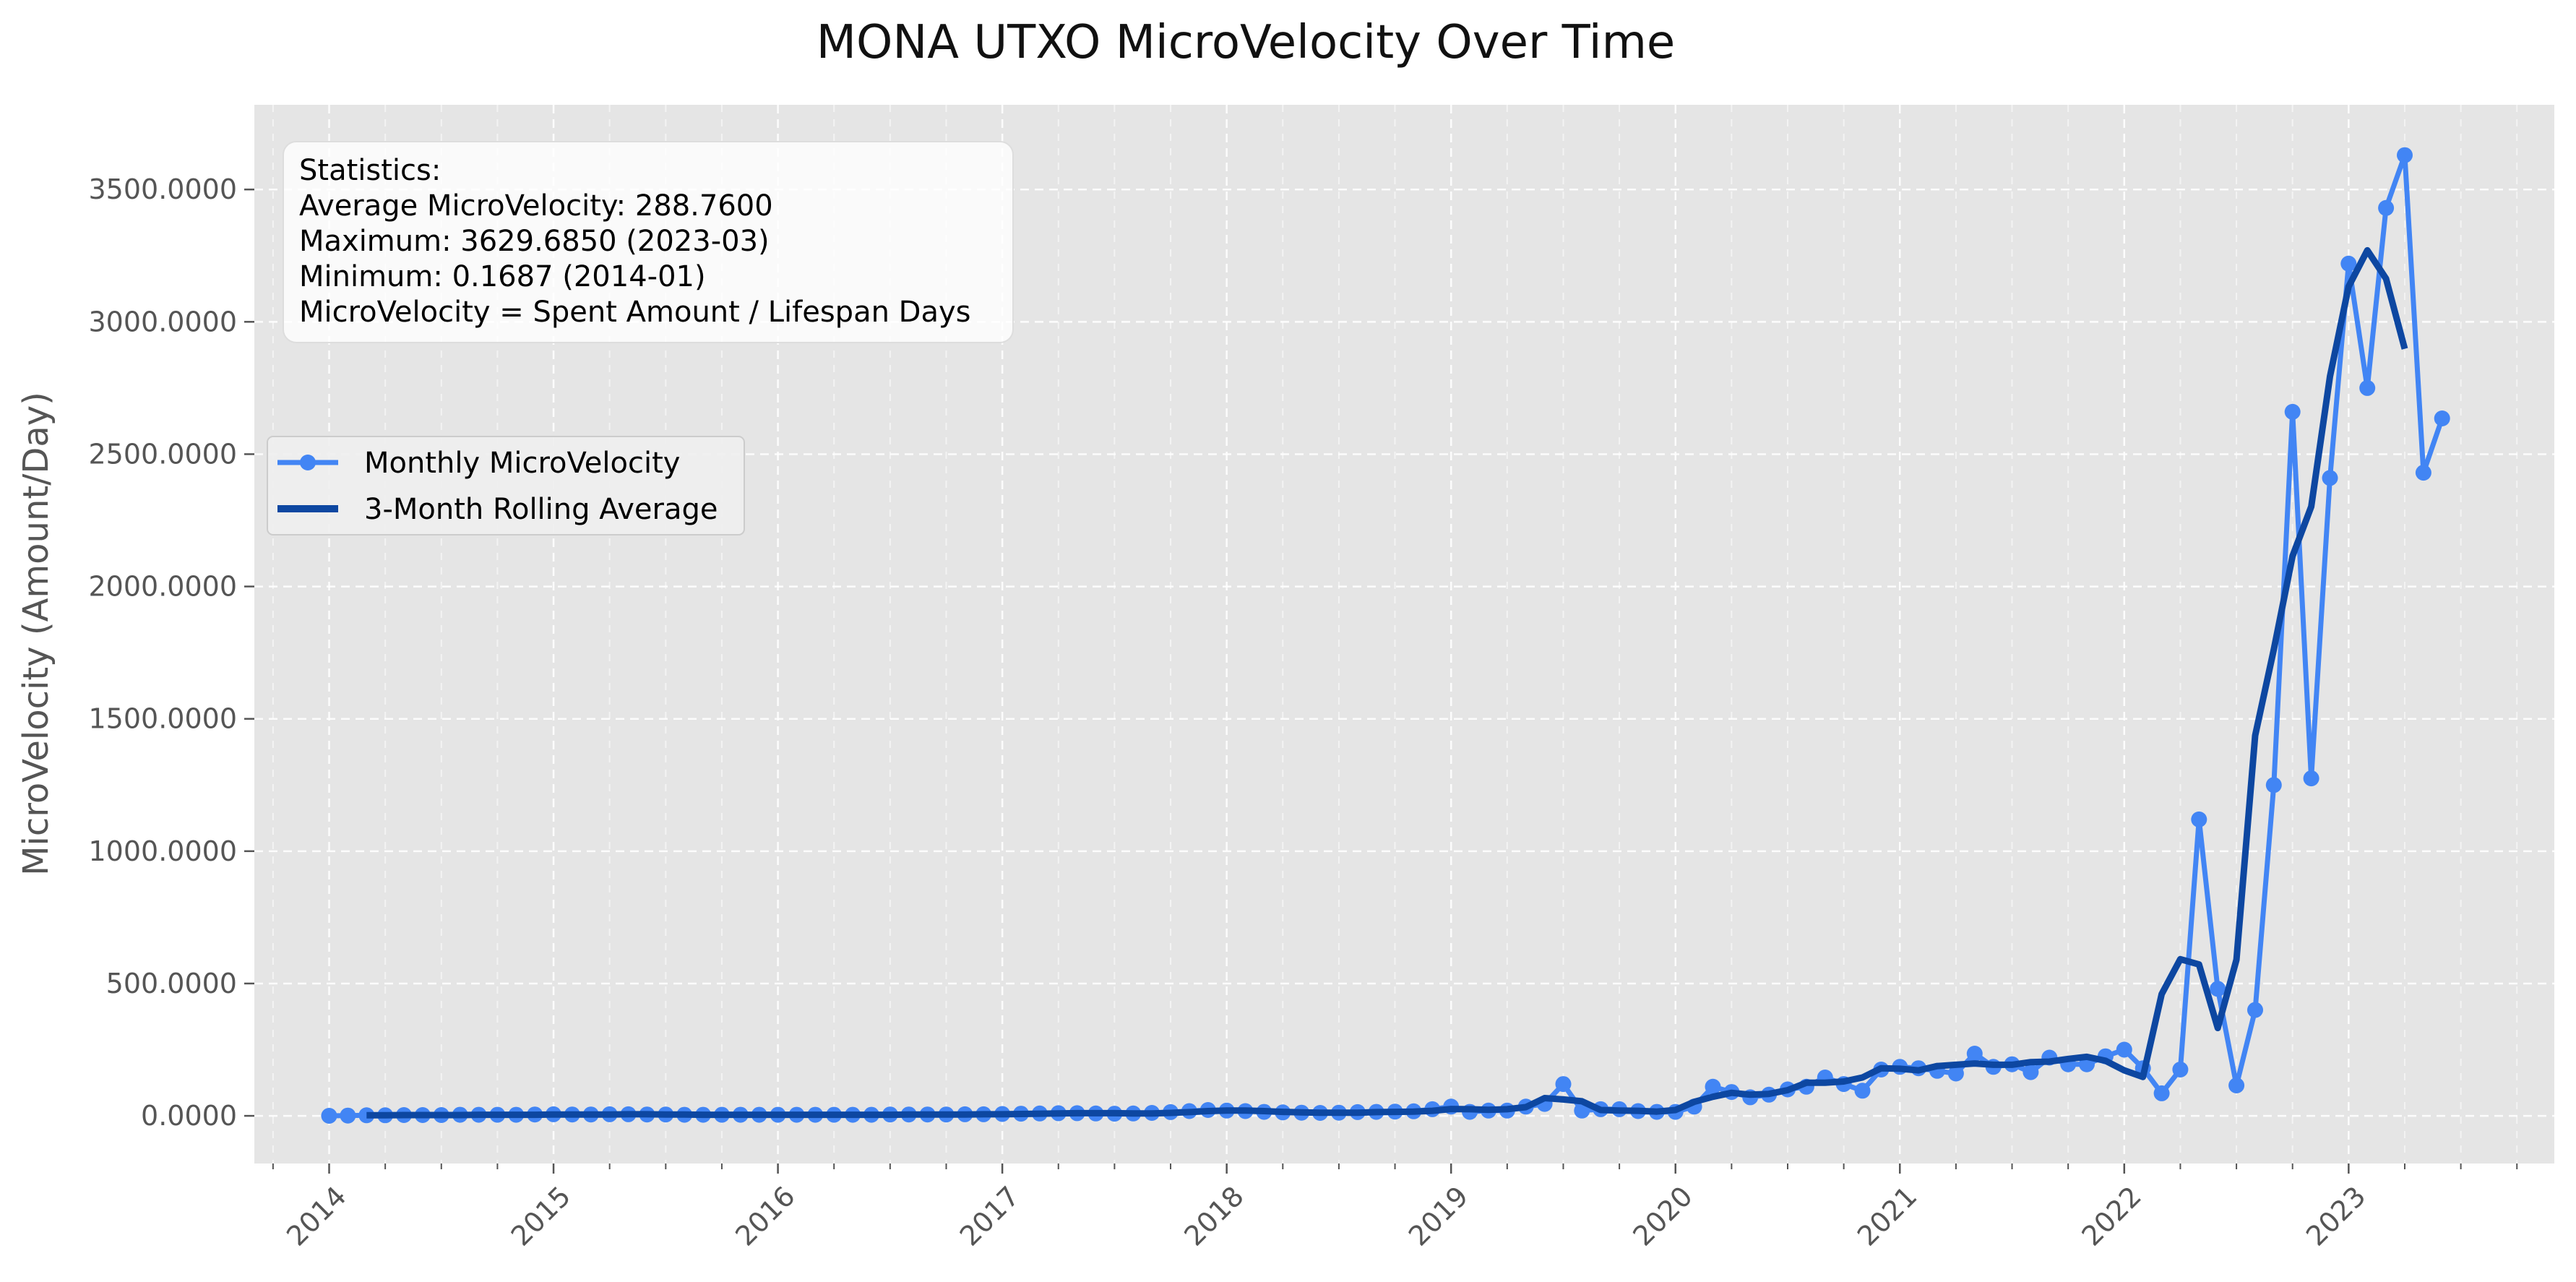 The height and width of the screenshot is (1282, 2576). Describe the element at coordinates (163, 454) in the screenshot. I see `y-tick-label: 2500.0000` at that location.